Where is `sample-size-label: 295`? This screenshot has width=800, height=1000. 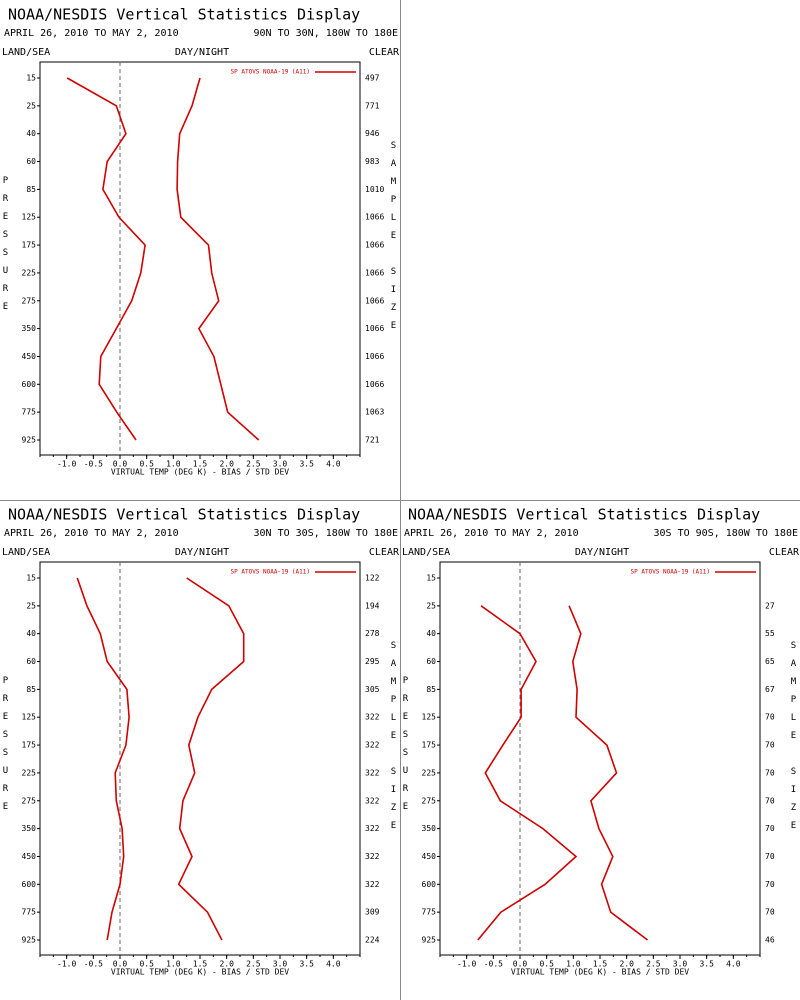 sample-size-label: 295 is located at coordinates (372, 661).